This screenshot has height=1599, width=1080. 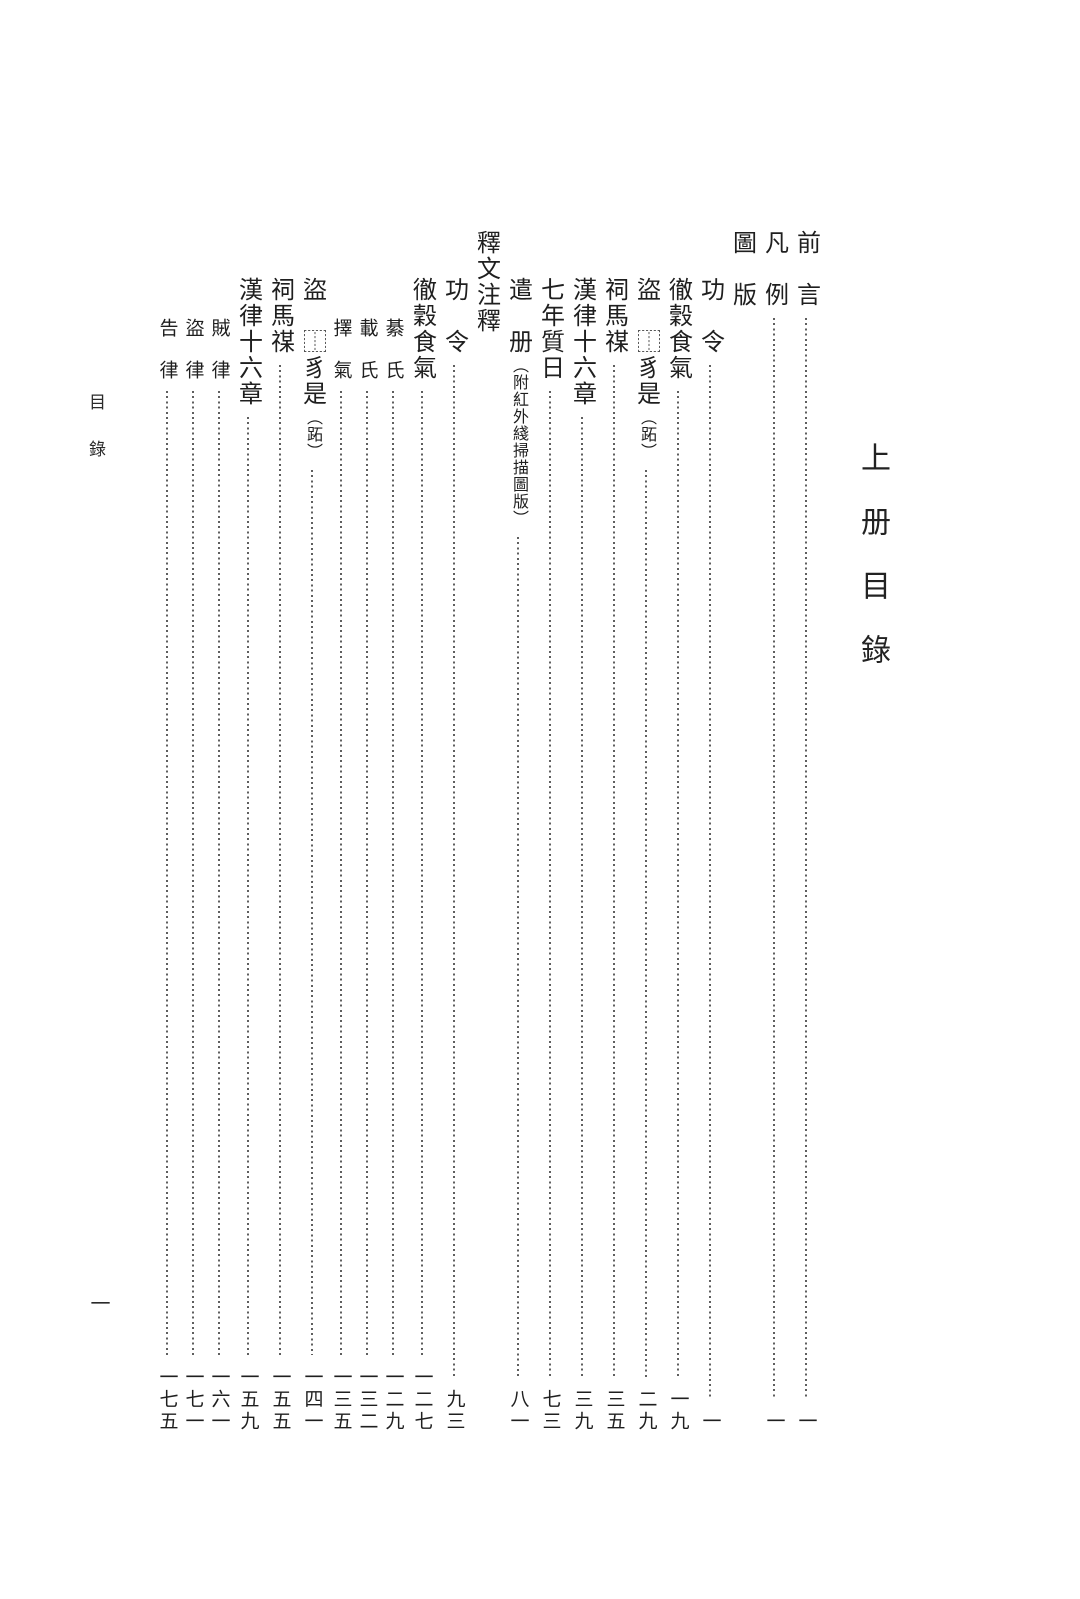 I want to click on toc-column: 漢律十六章 三九, so click(x=582, y=831).